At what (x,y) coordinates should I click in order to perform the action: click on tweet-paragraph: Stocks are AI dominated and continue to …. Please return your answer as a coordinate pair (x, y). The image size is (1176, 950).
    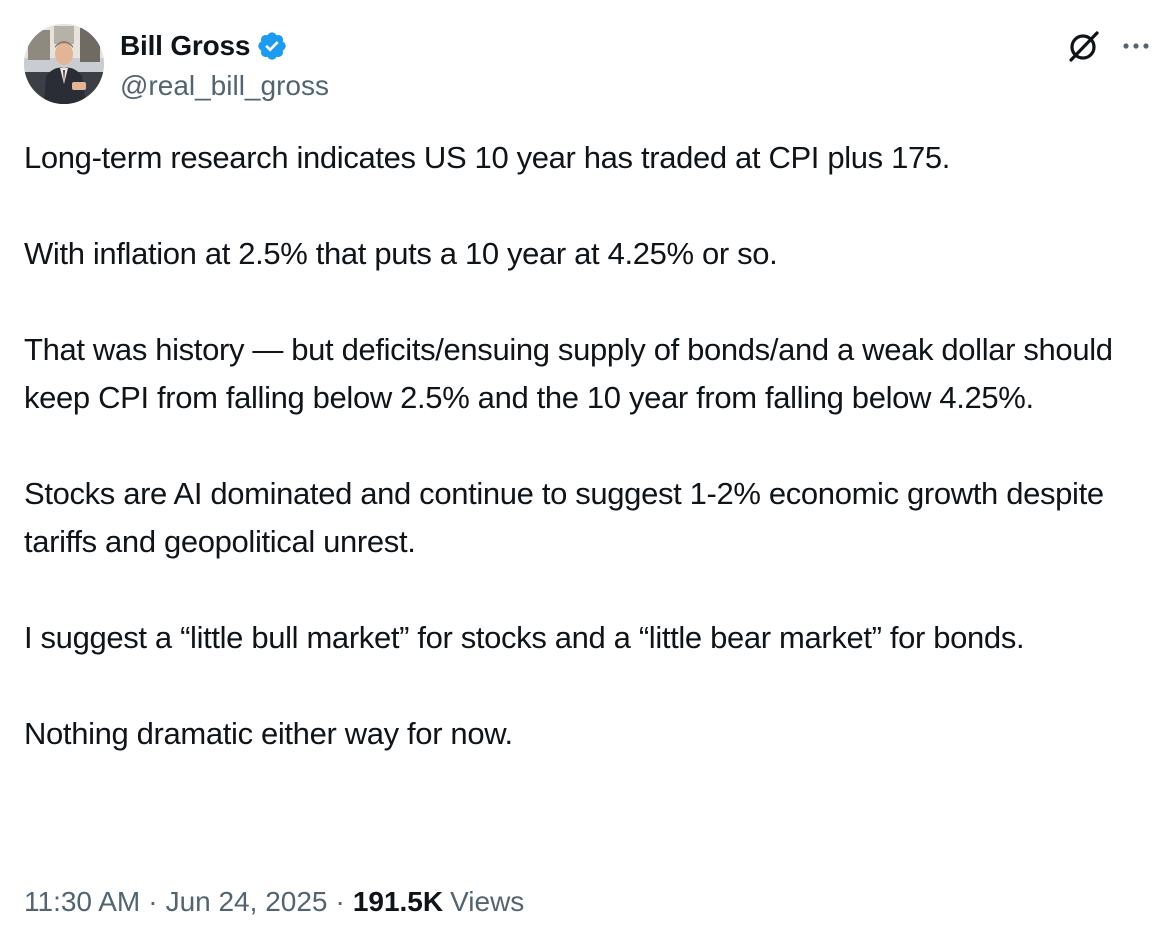
    Looking at the image, I should click on (564, 517).